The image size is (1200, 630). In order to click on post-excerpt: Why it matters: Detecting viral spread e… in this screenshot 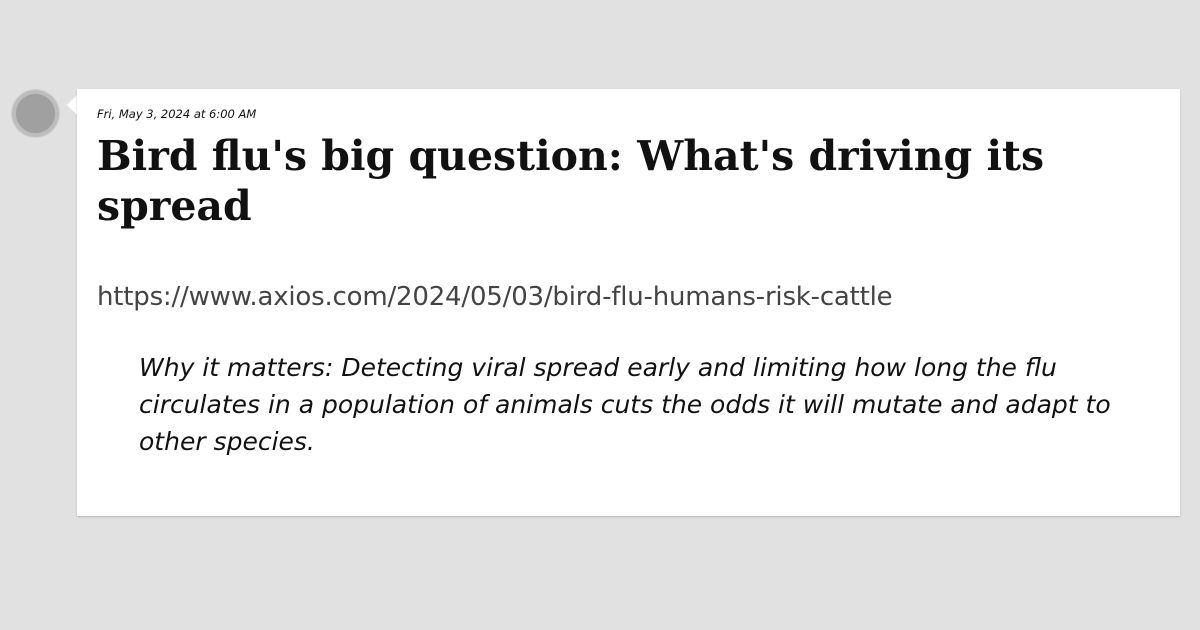, I will do `click(625, 404)`.